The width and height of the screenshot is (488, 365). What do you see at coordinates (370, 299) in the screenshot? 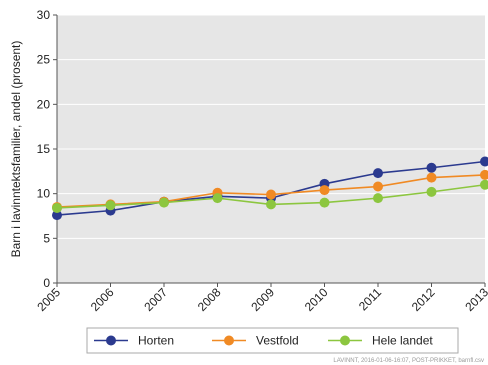
I see `x-tick-label: 2011` at bounding box center [370, 299].